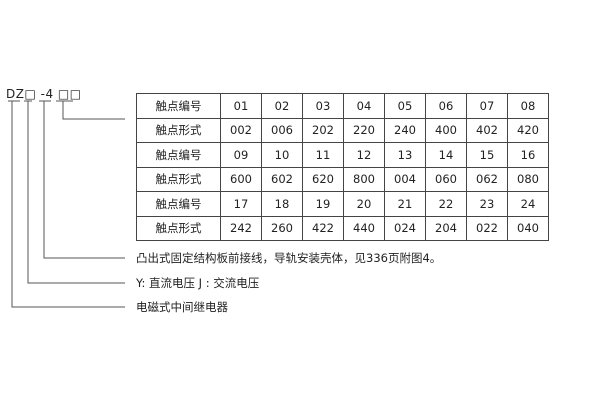 Image resolution: width=600 pixels, height=400 pixels. What do you see at coordinates (282, 130) in the screenshot?
I see `table-cell: 006` at bounding box center [282, 130].